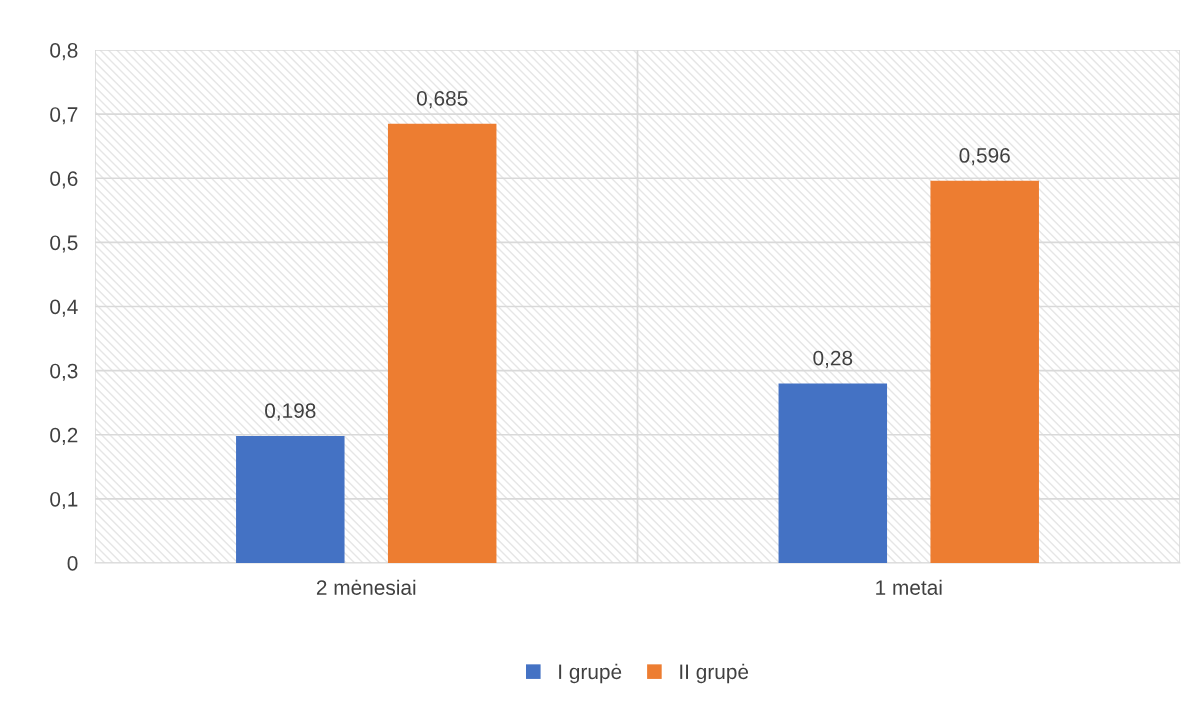  I want to click on legend-label: I grupė, so click(590, 673).